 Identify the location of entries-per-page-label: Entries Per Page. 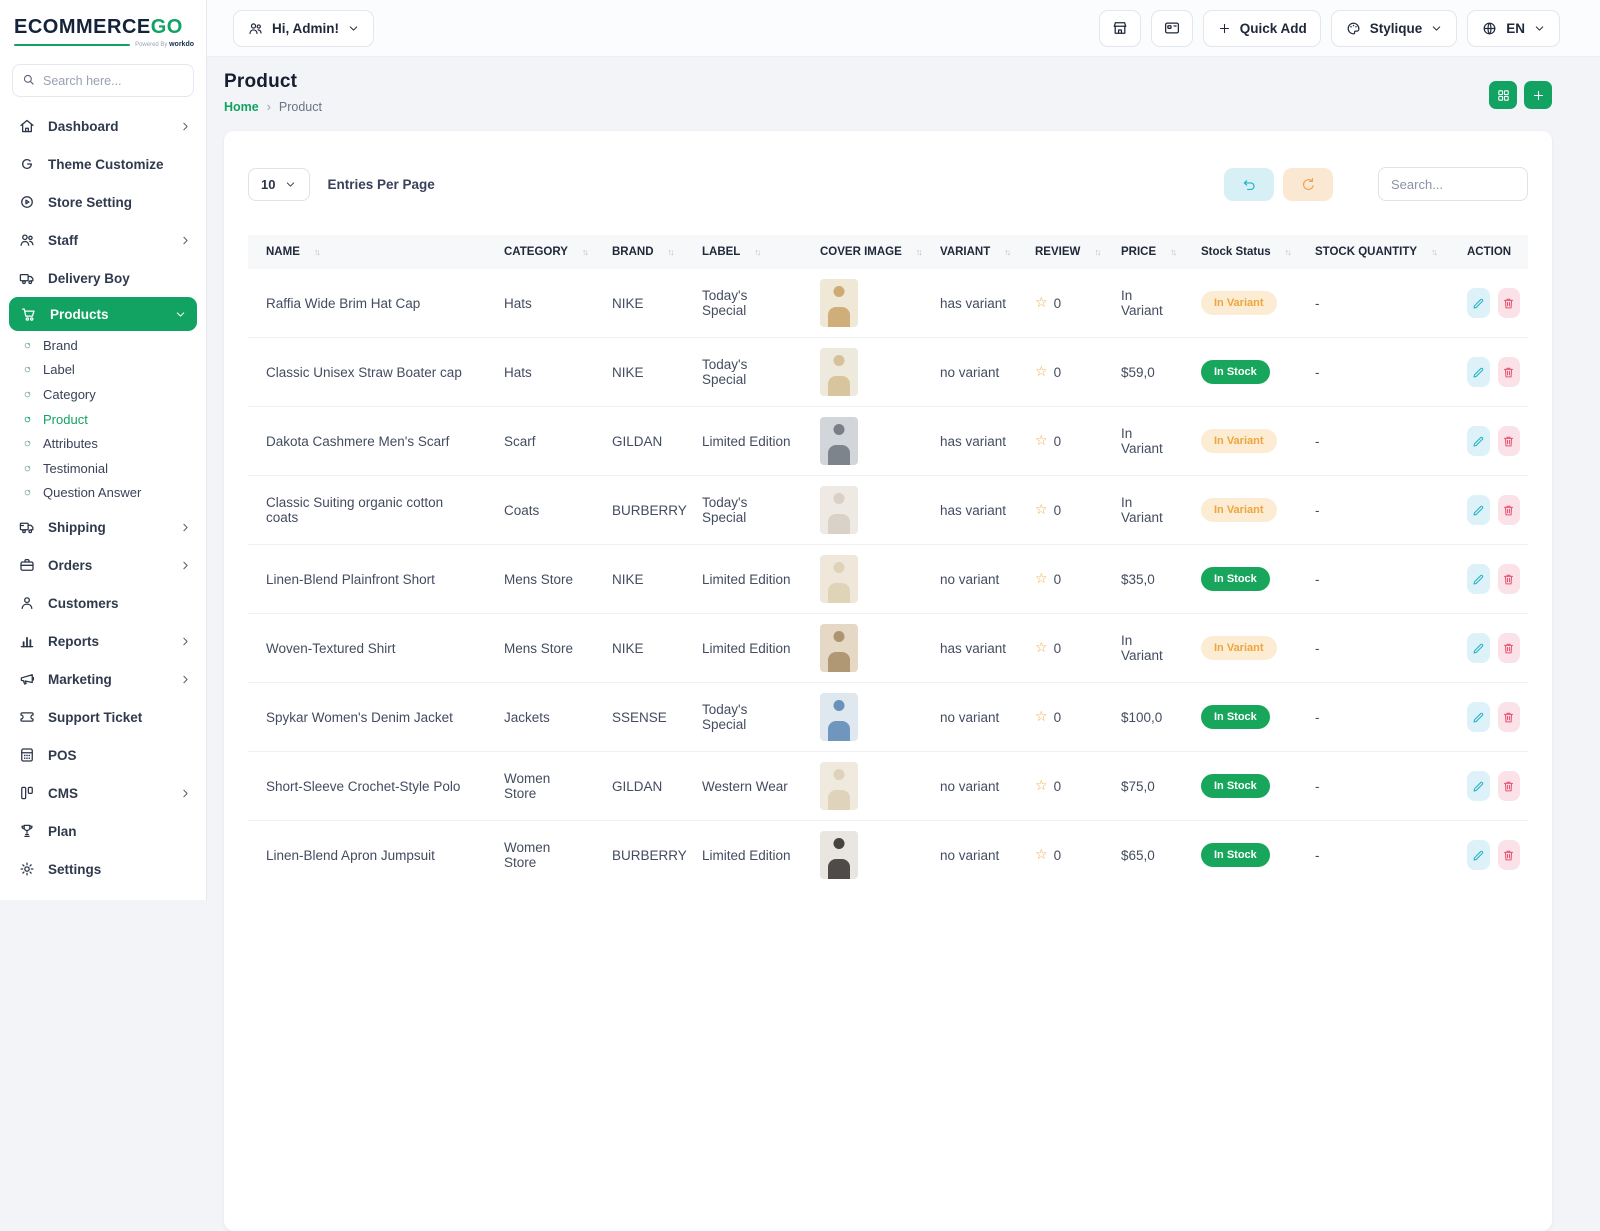
(381, 184).